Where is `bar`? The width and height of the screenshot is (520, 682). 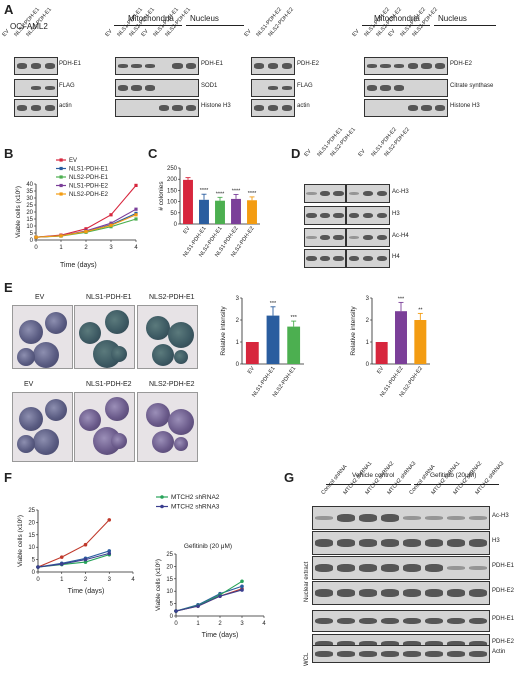
bar is located at coordinates (273, 339).